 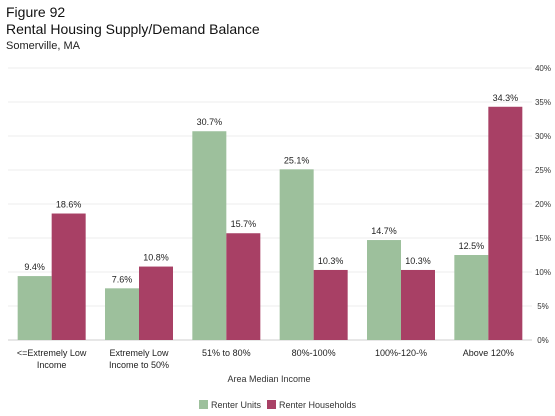 What do you see at coordinates (543, 170) in the screenshot?
I see `y-tick-label: 25%` at bounding box center [543, 170].